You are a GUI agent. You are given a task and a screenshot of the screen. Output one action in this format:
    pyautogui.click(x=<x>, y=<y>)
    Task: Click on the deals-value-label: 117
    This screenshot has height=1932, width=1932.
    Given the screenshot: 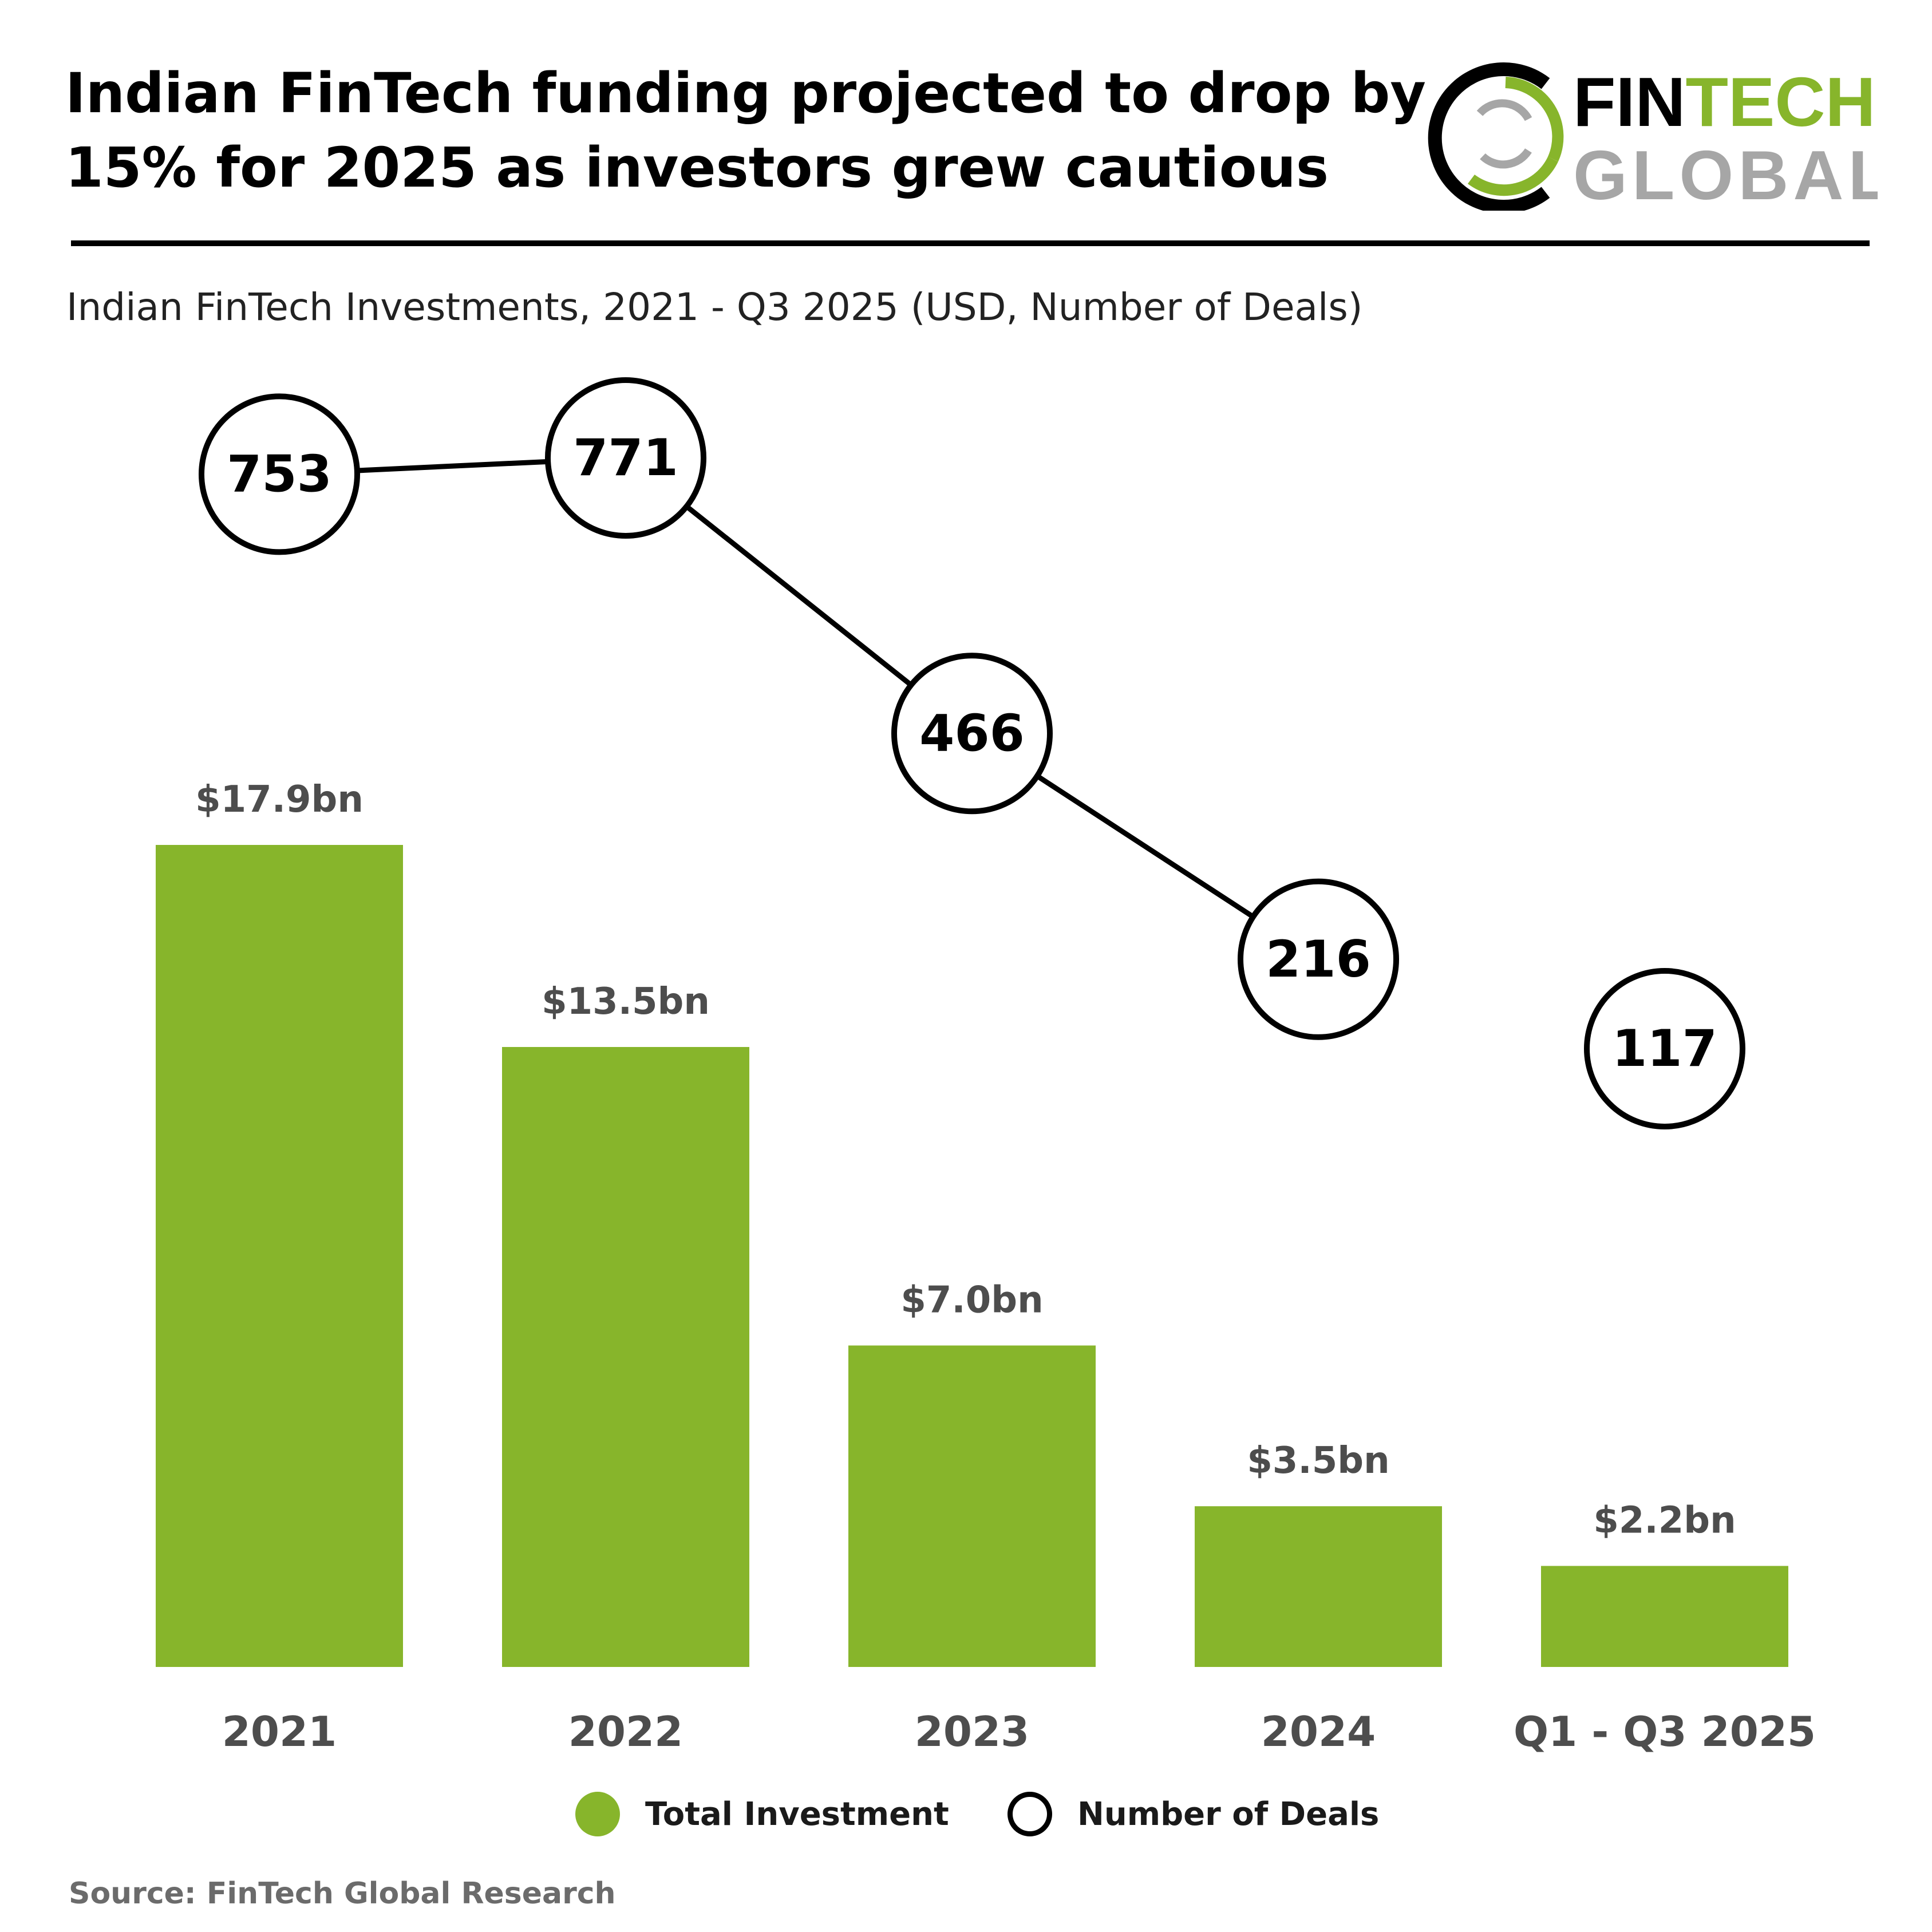 What is the action you would take?
    pyautogui.click(x=1664, y=1048)
    